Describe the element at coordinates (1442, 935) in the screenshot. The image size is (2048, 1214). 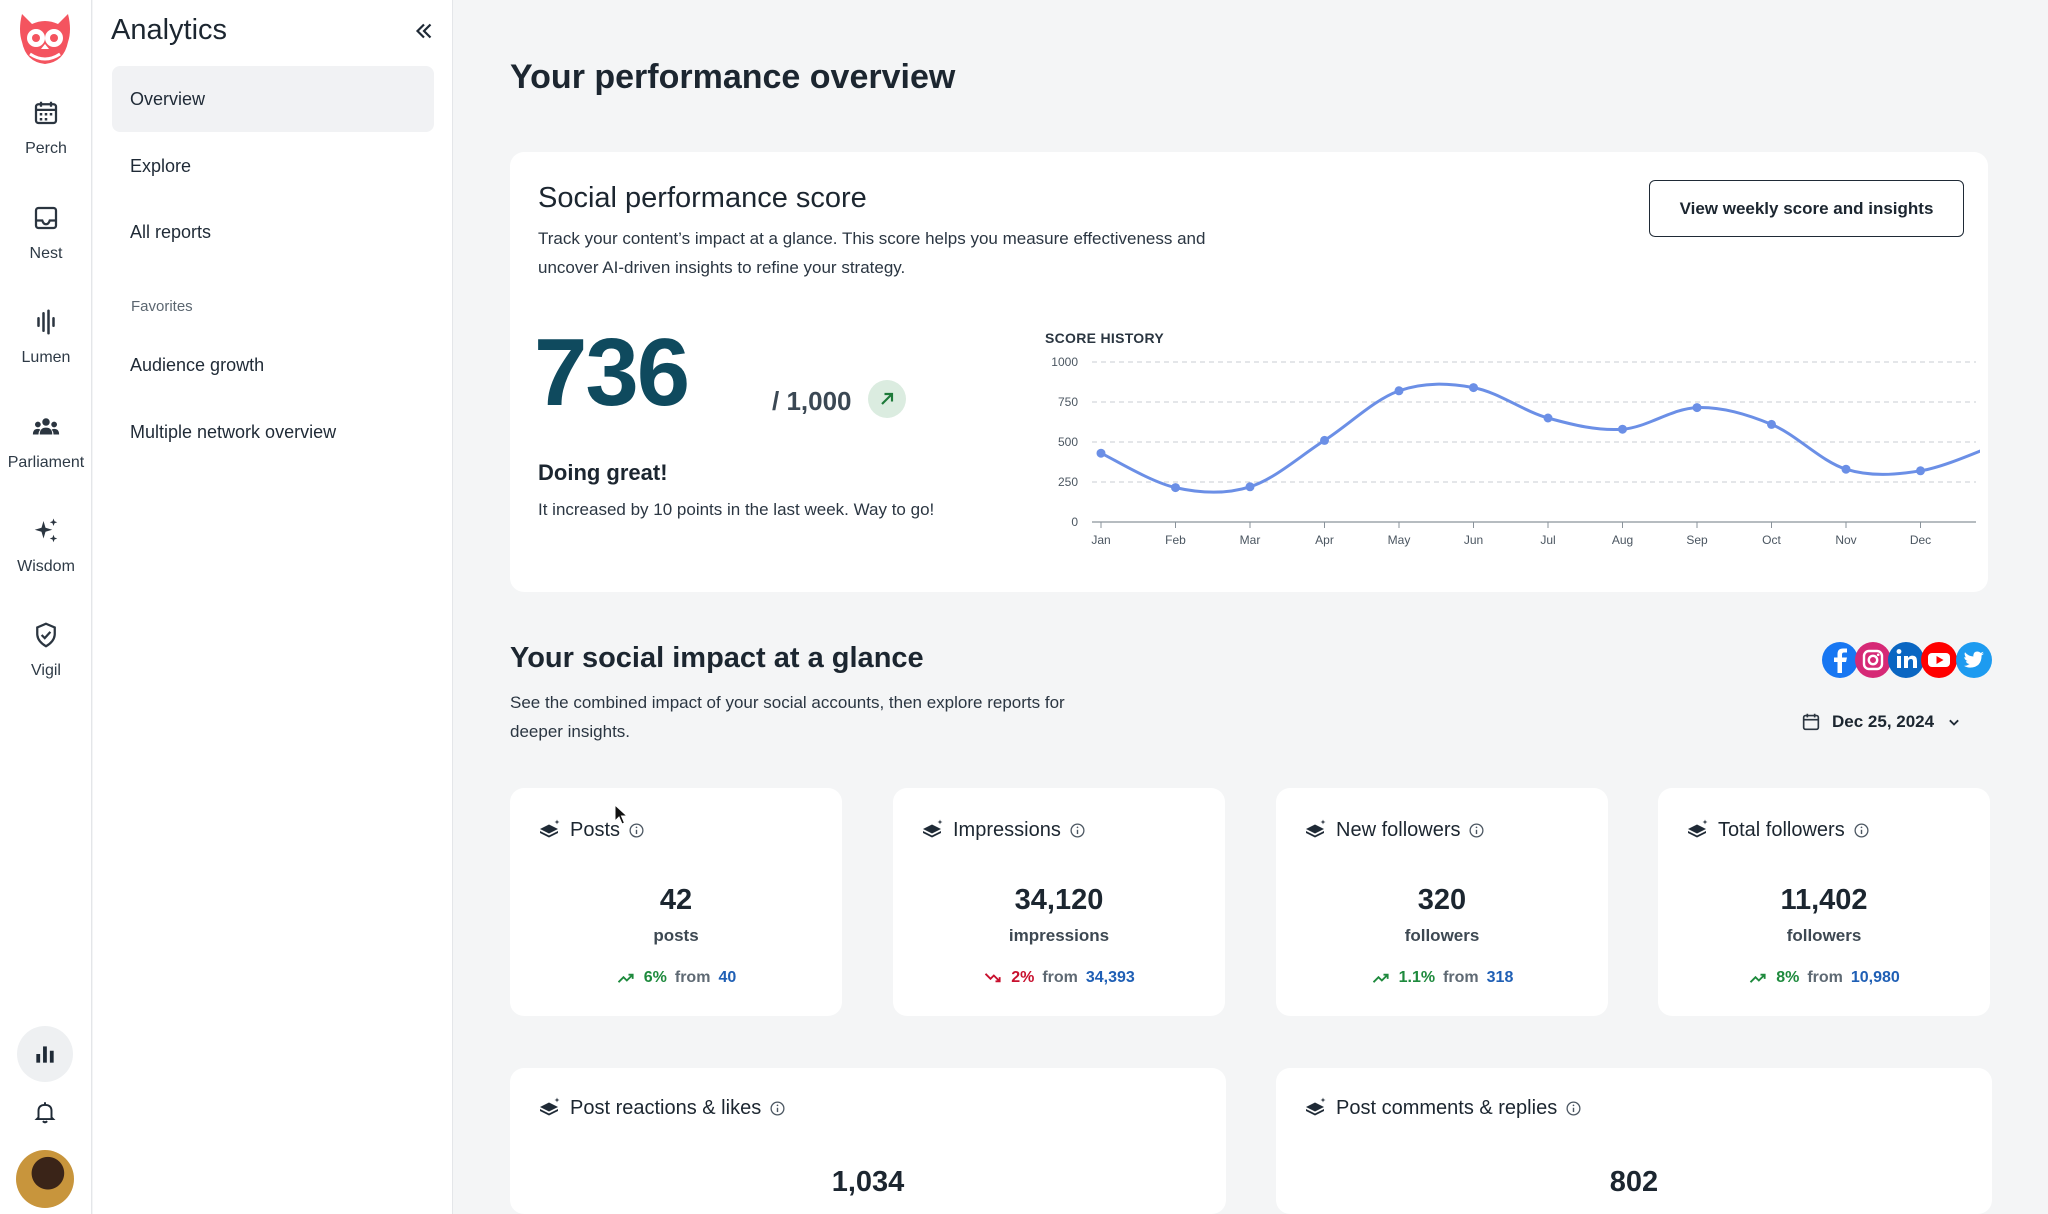
I see `stat-unit: followers` at that location.